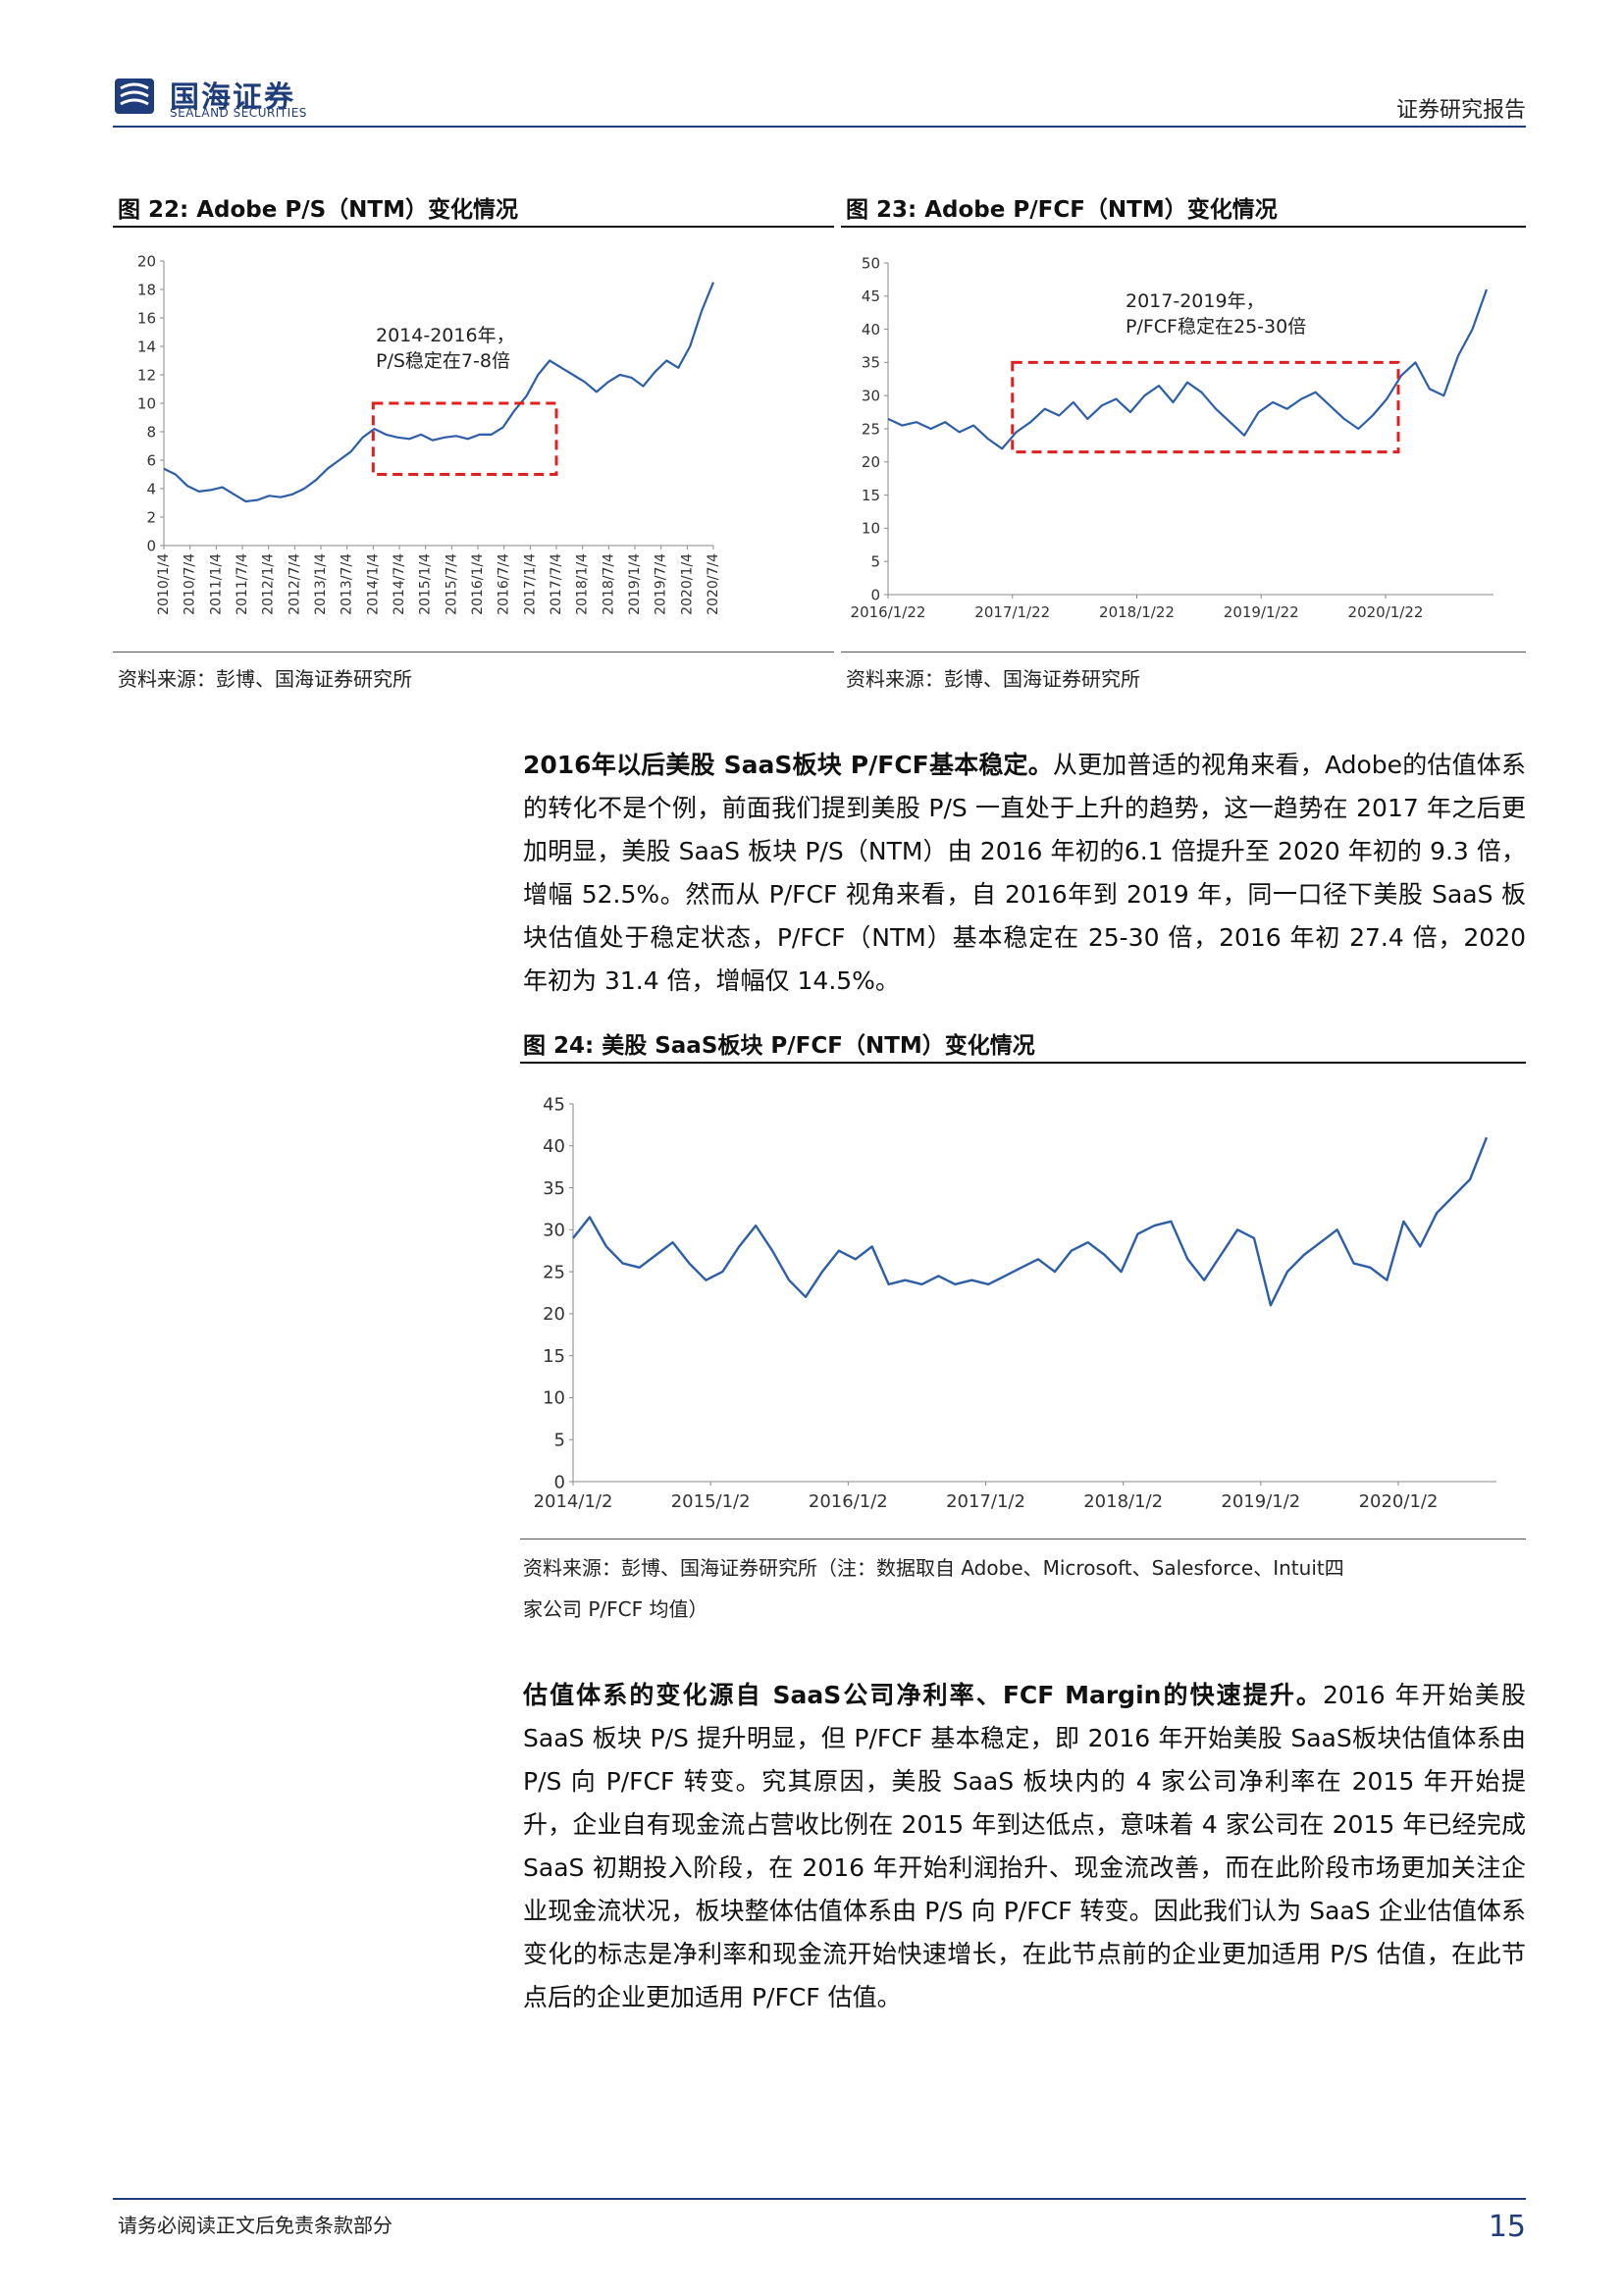  I want to click on report-type-label: 证券研究报告, so click(1460, 110).